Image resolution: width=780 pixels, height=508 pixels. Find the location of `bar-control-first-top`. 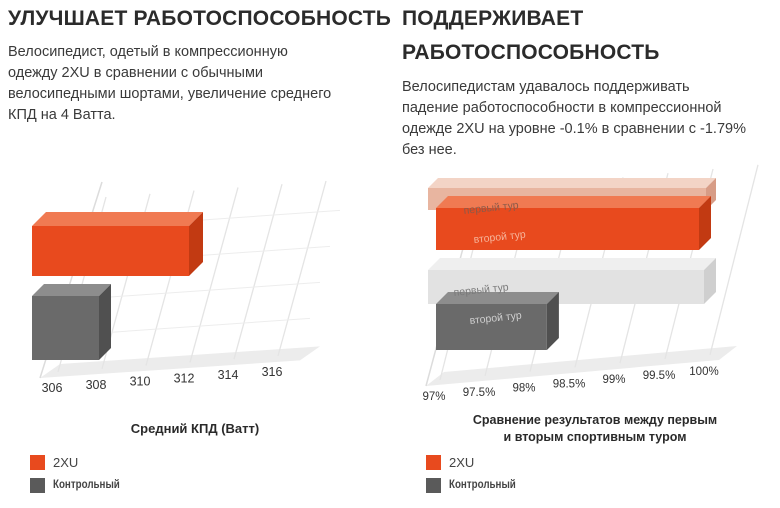

bar-control-first-top is located at coordinates (572, 264).